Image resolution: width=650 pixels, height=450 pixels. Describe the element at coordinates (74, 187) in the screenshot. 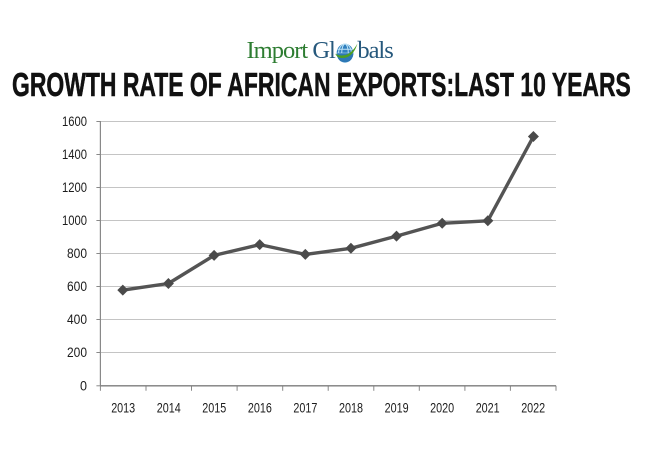

I see `svg-text: 1200` at that location.